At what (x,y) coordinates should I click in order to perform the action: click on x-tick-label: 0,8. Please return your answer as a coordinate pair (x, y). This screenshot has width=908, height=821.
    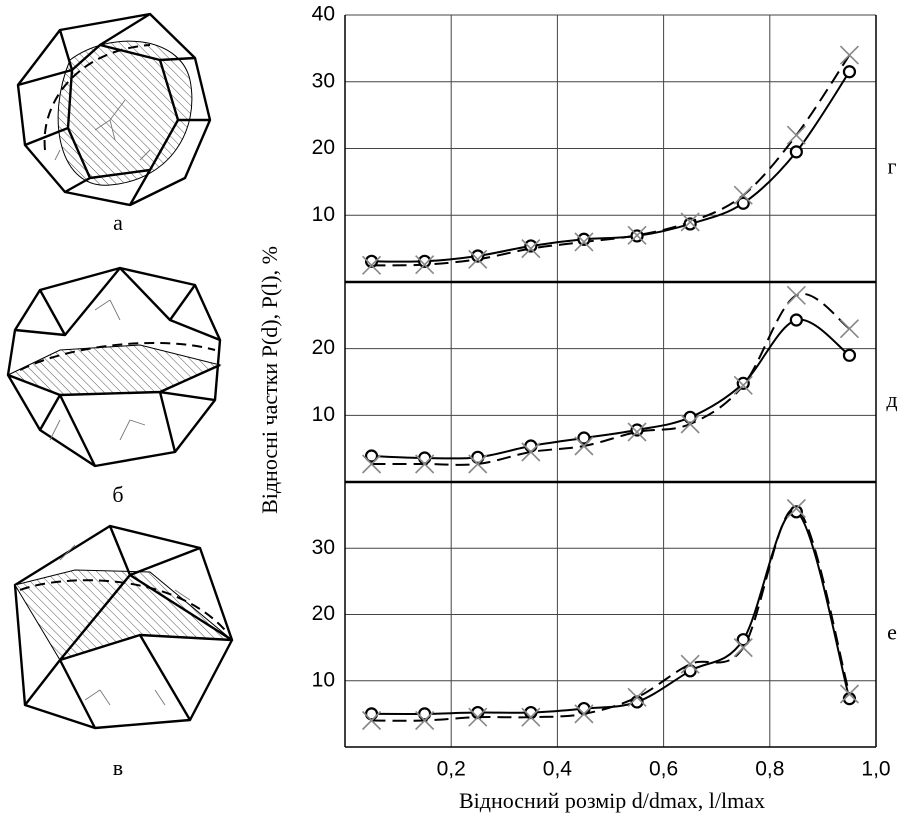
    Looking at the image, I should click on (769, 769).